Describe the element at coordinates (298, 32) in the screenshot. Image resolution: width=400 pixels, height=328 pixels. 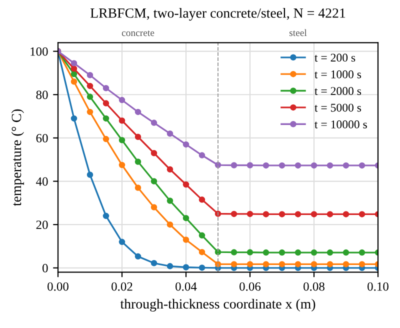
I see `text: steel` at that location.